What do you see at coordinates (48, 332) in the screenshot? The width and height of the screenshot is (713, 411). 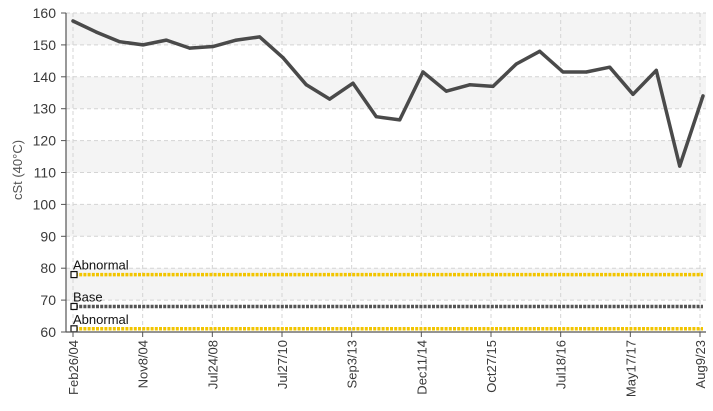 I see `y-tick-label: 60` at bounding box center [48, 332].